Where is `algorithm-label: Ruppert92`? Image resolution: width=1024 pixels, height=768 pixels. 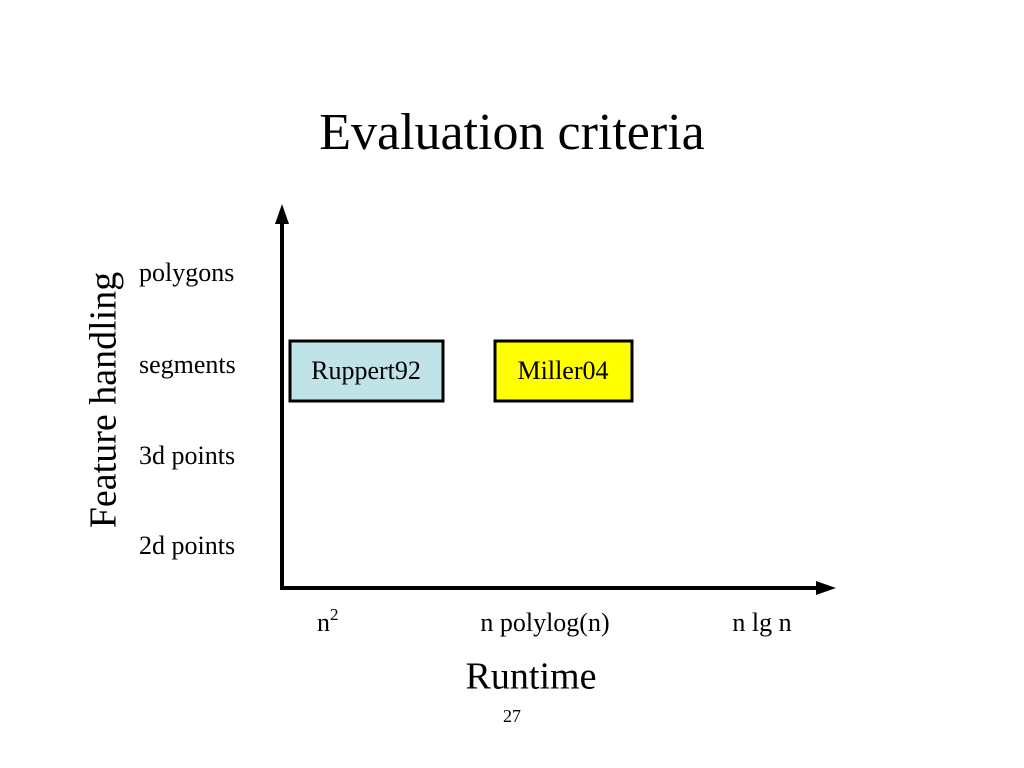 algorithm-label: Ruppert92 is located at coordinates (366, 370).